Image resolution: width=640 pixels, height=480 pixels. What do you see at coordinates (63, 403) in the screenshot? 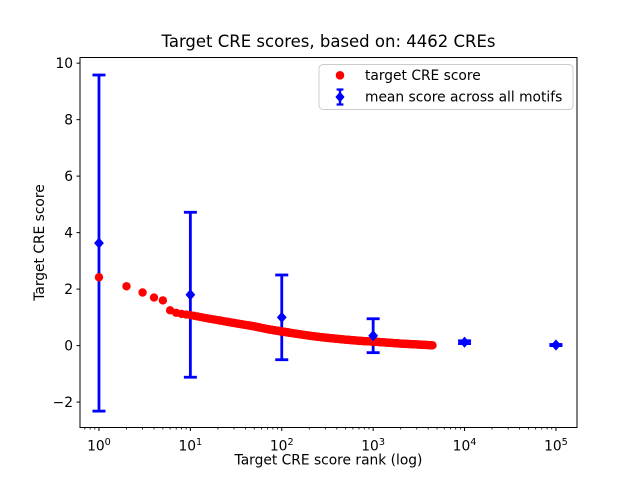
I see `y-tick-label: −2` at bounding box center [63, 403].